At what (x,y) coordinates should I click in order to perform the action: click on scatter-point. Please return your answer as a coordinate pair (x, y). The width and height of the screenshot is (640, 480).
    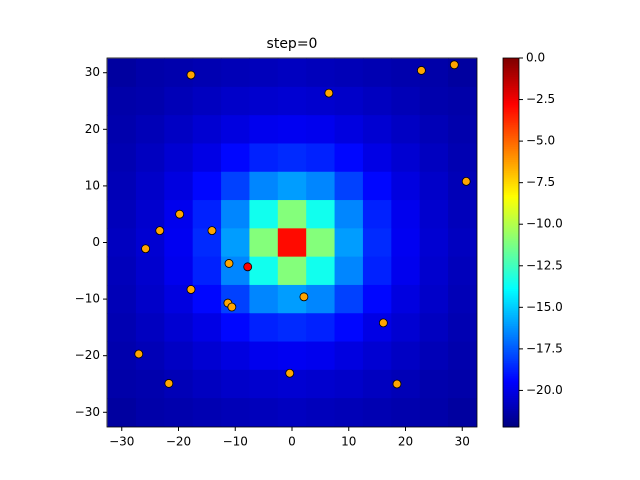
    Looking at the image, I should click on (139, 354).